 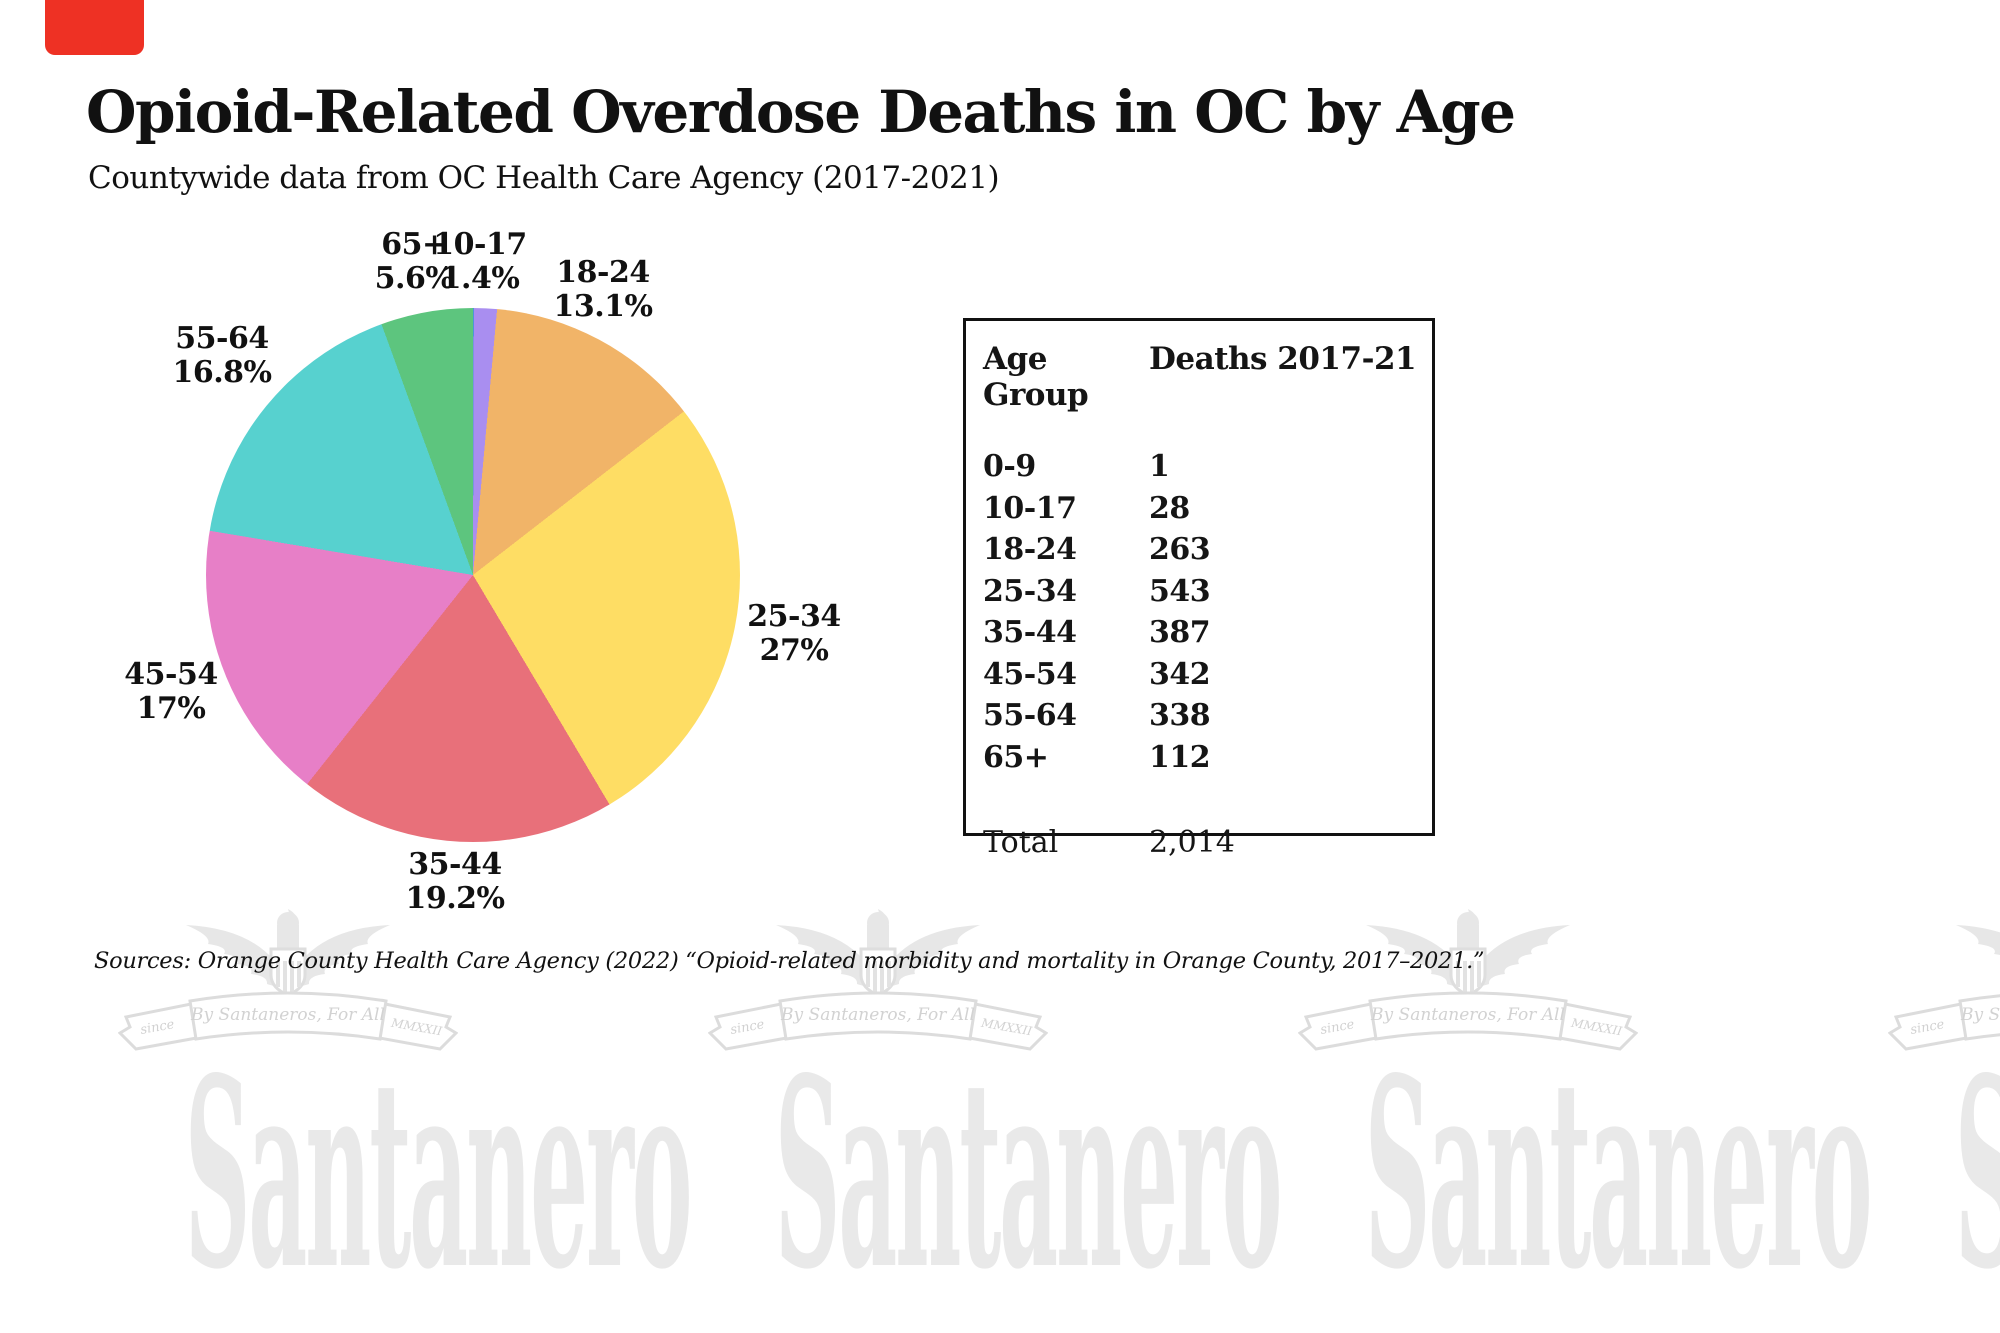 I want to click on total-label: Total, so click(x=1021, y=842).